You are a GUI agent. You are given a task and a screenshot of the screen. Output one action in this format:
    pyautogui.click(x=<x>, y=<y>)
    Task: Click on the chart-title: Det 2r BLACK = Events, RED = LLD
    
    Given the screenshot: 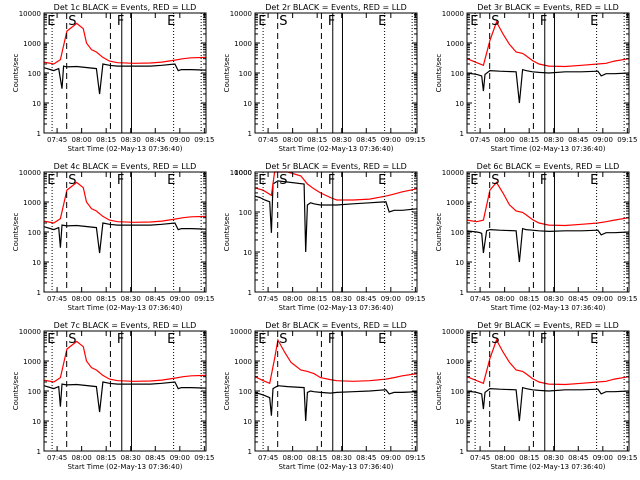 What is the action you would take?
    pyautogui.click(x=336, y=7)
    